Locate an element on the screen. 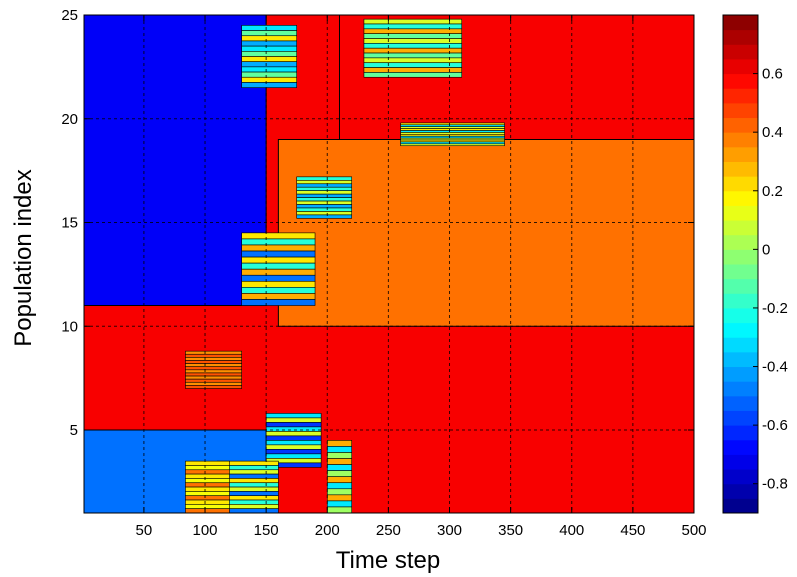  y-tick-label: 10 is located at coordinates (69, 326).